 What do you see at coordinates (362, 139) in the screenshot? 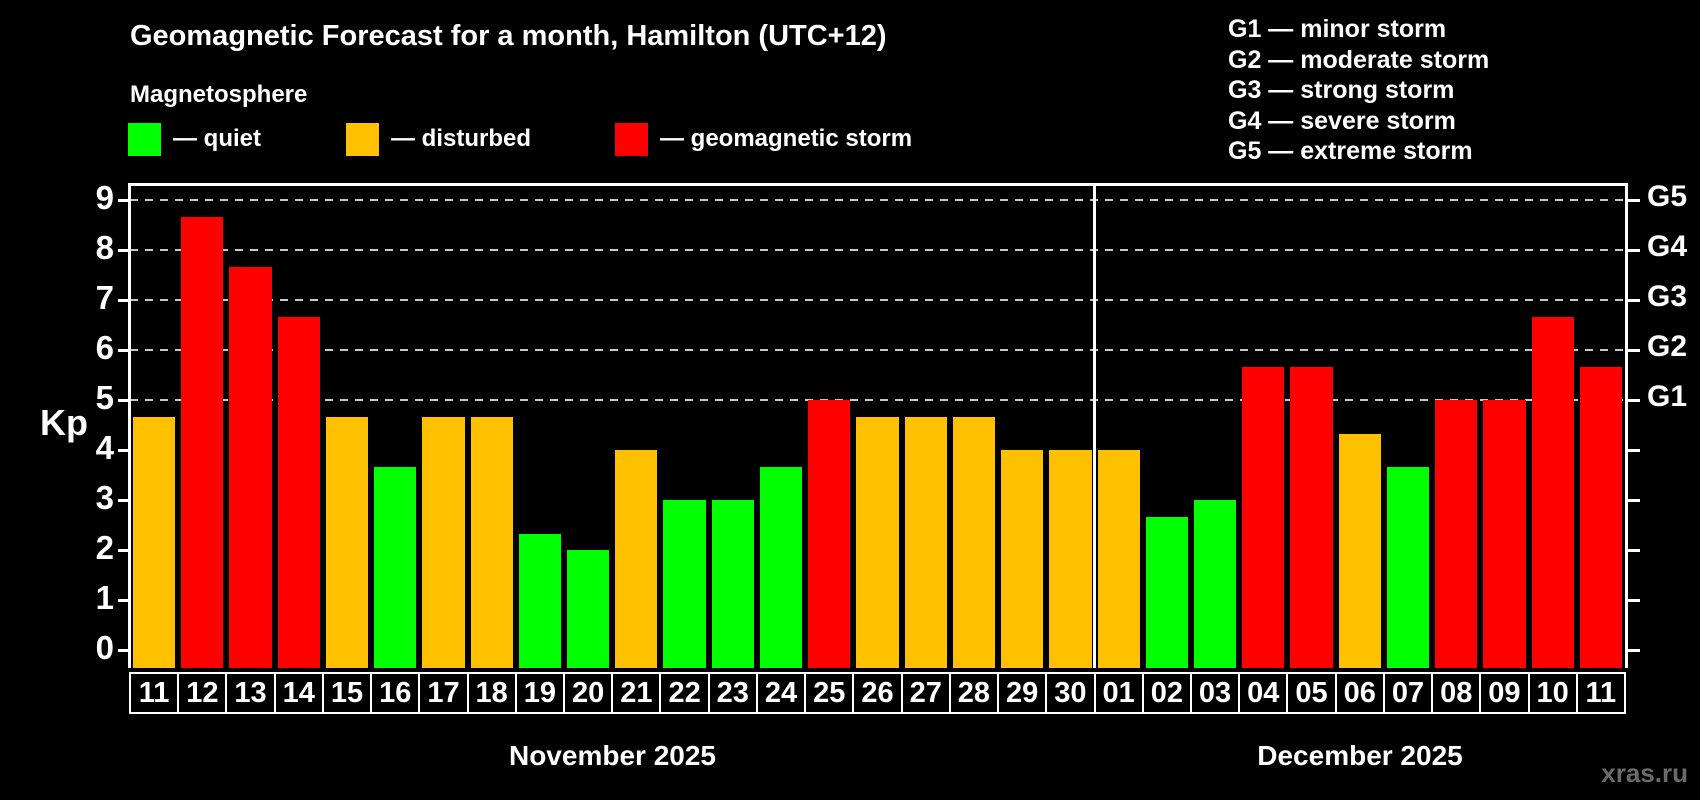
I see `disturbed-swatch-icon` at bounding box center [362, 139].